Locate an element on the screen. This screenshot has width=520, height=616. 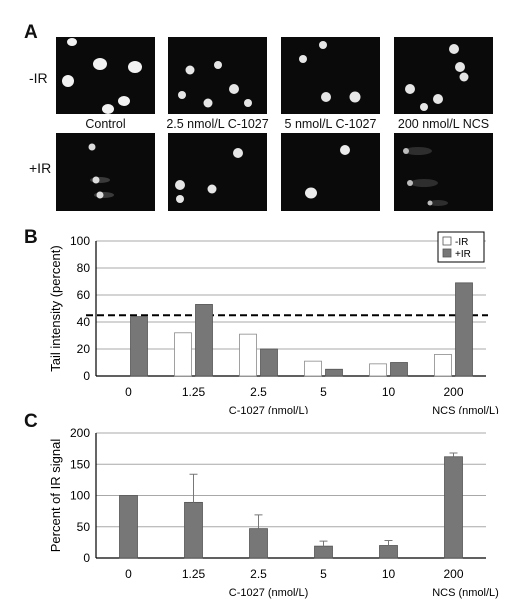
panel-c-letter: C is located at coordinates (31, 421).